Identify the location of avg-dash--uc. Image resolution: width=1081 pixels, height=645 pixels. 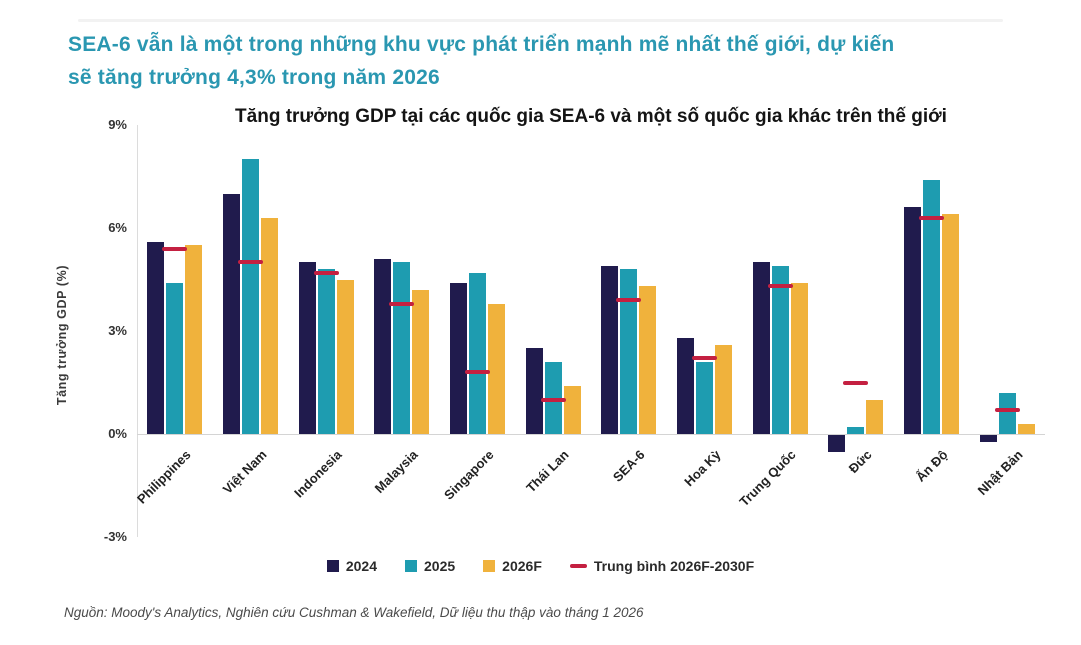
(856, 382).